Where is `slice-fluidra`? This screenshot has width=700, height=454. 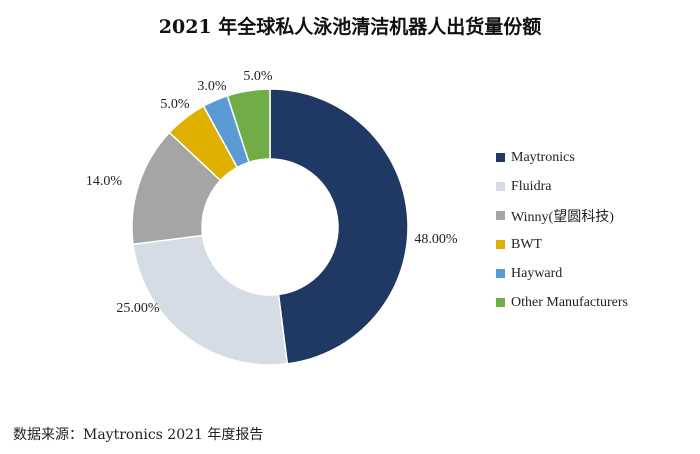
slice-fluidra is located at coordinates (210, 300).